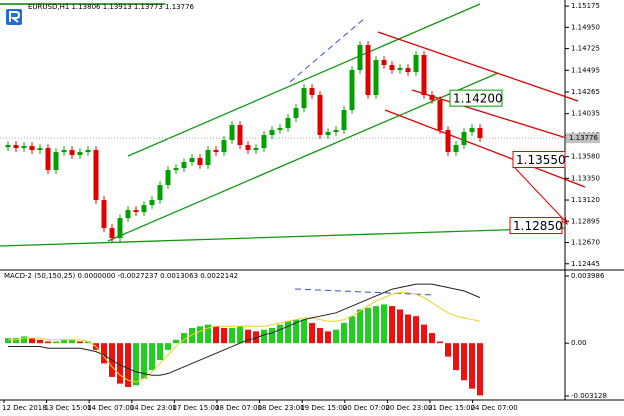 The image size is (624, 416). What do you see at coordinates (451, 408) in the screenshot?
I see `x-tick-label: 21 Dec 15:00` at bounding box center [451, 408].